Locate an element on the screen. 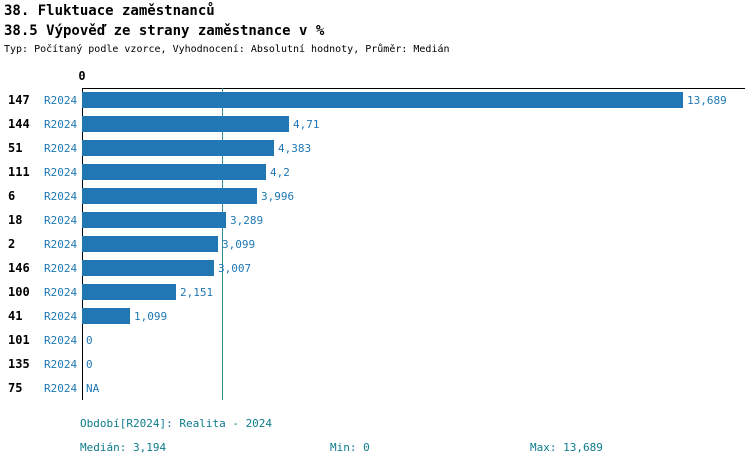 The height and width of the screenshot is (464, 750). chart-row: 100 R2024 2,151 is located at coordinates (375, 292).